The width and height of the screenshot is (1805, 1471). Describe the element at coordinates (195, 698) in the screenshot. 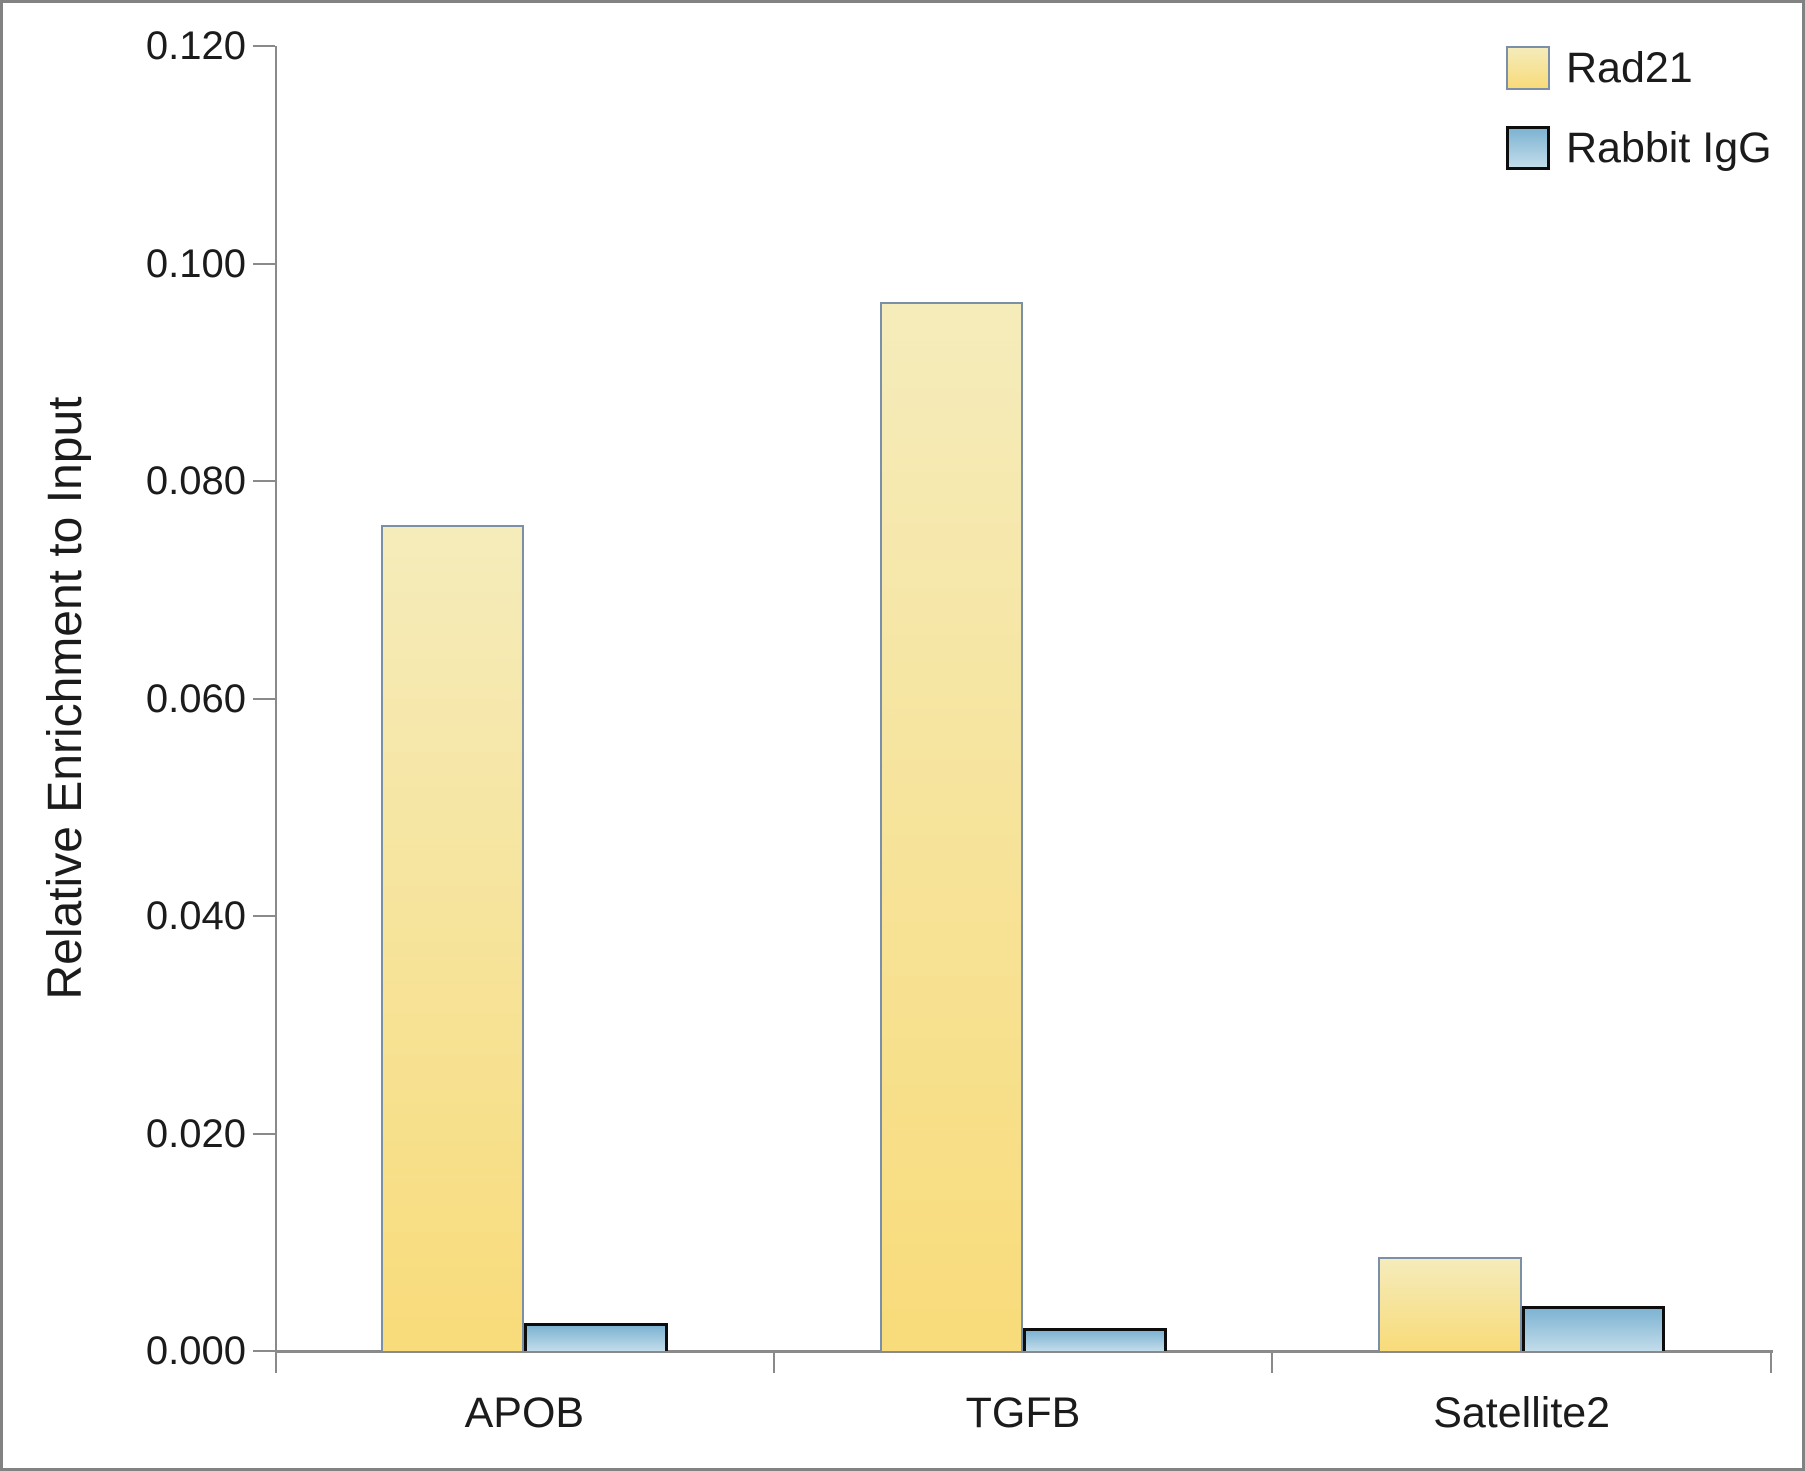

I see `y-tick-label-0.060: 0.060` at that location.